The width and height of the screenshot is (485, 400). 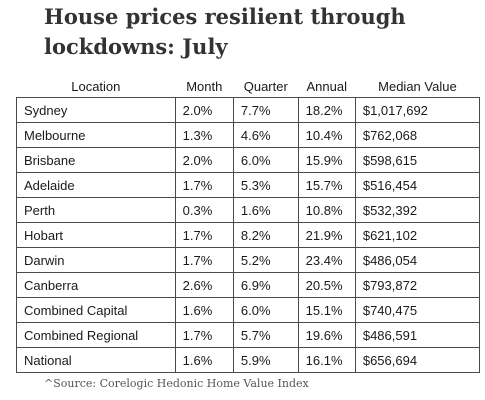 I want to click on cell-month: 1.3%, so click(x=204, y=135).